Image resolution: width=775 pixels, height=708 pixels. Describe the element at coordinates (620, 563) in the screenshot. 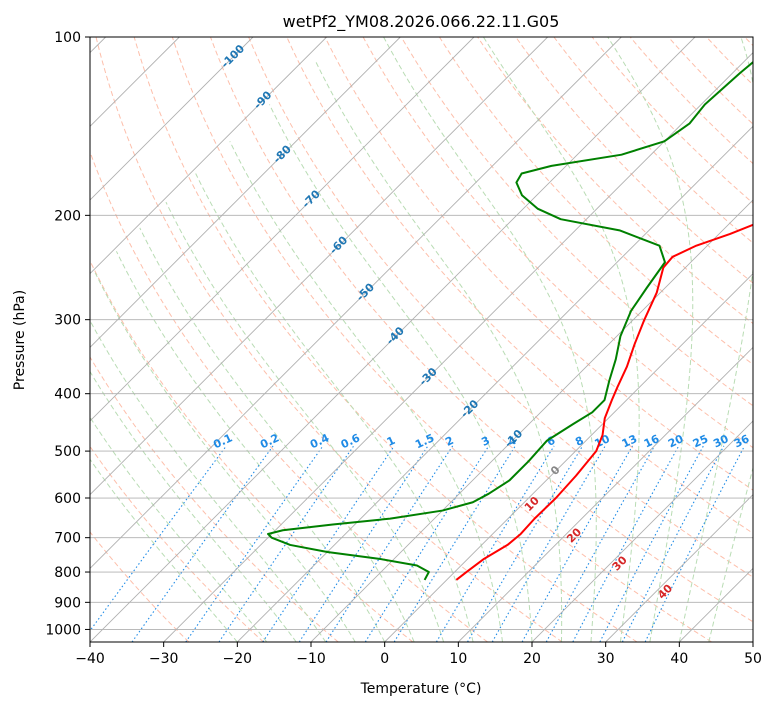

I see `wetbulb-label: 30` at that location.